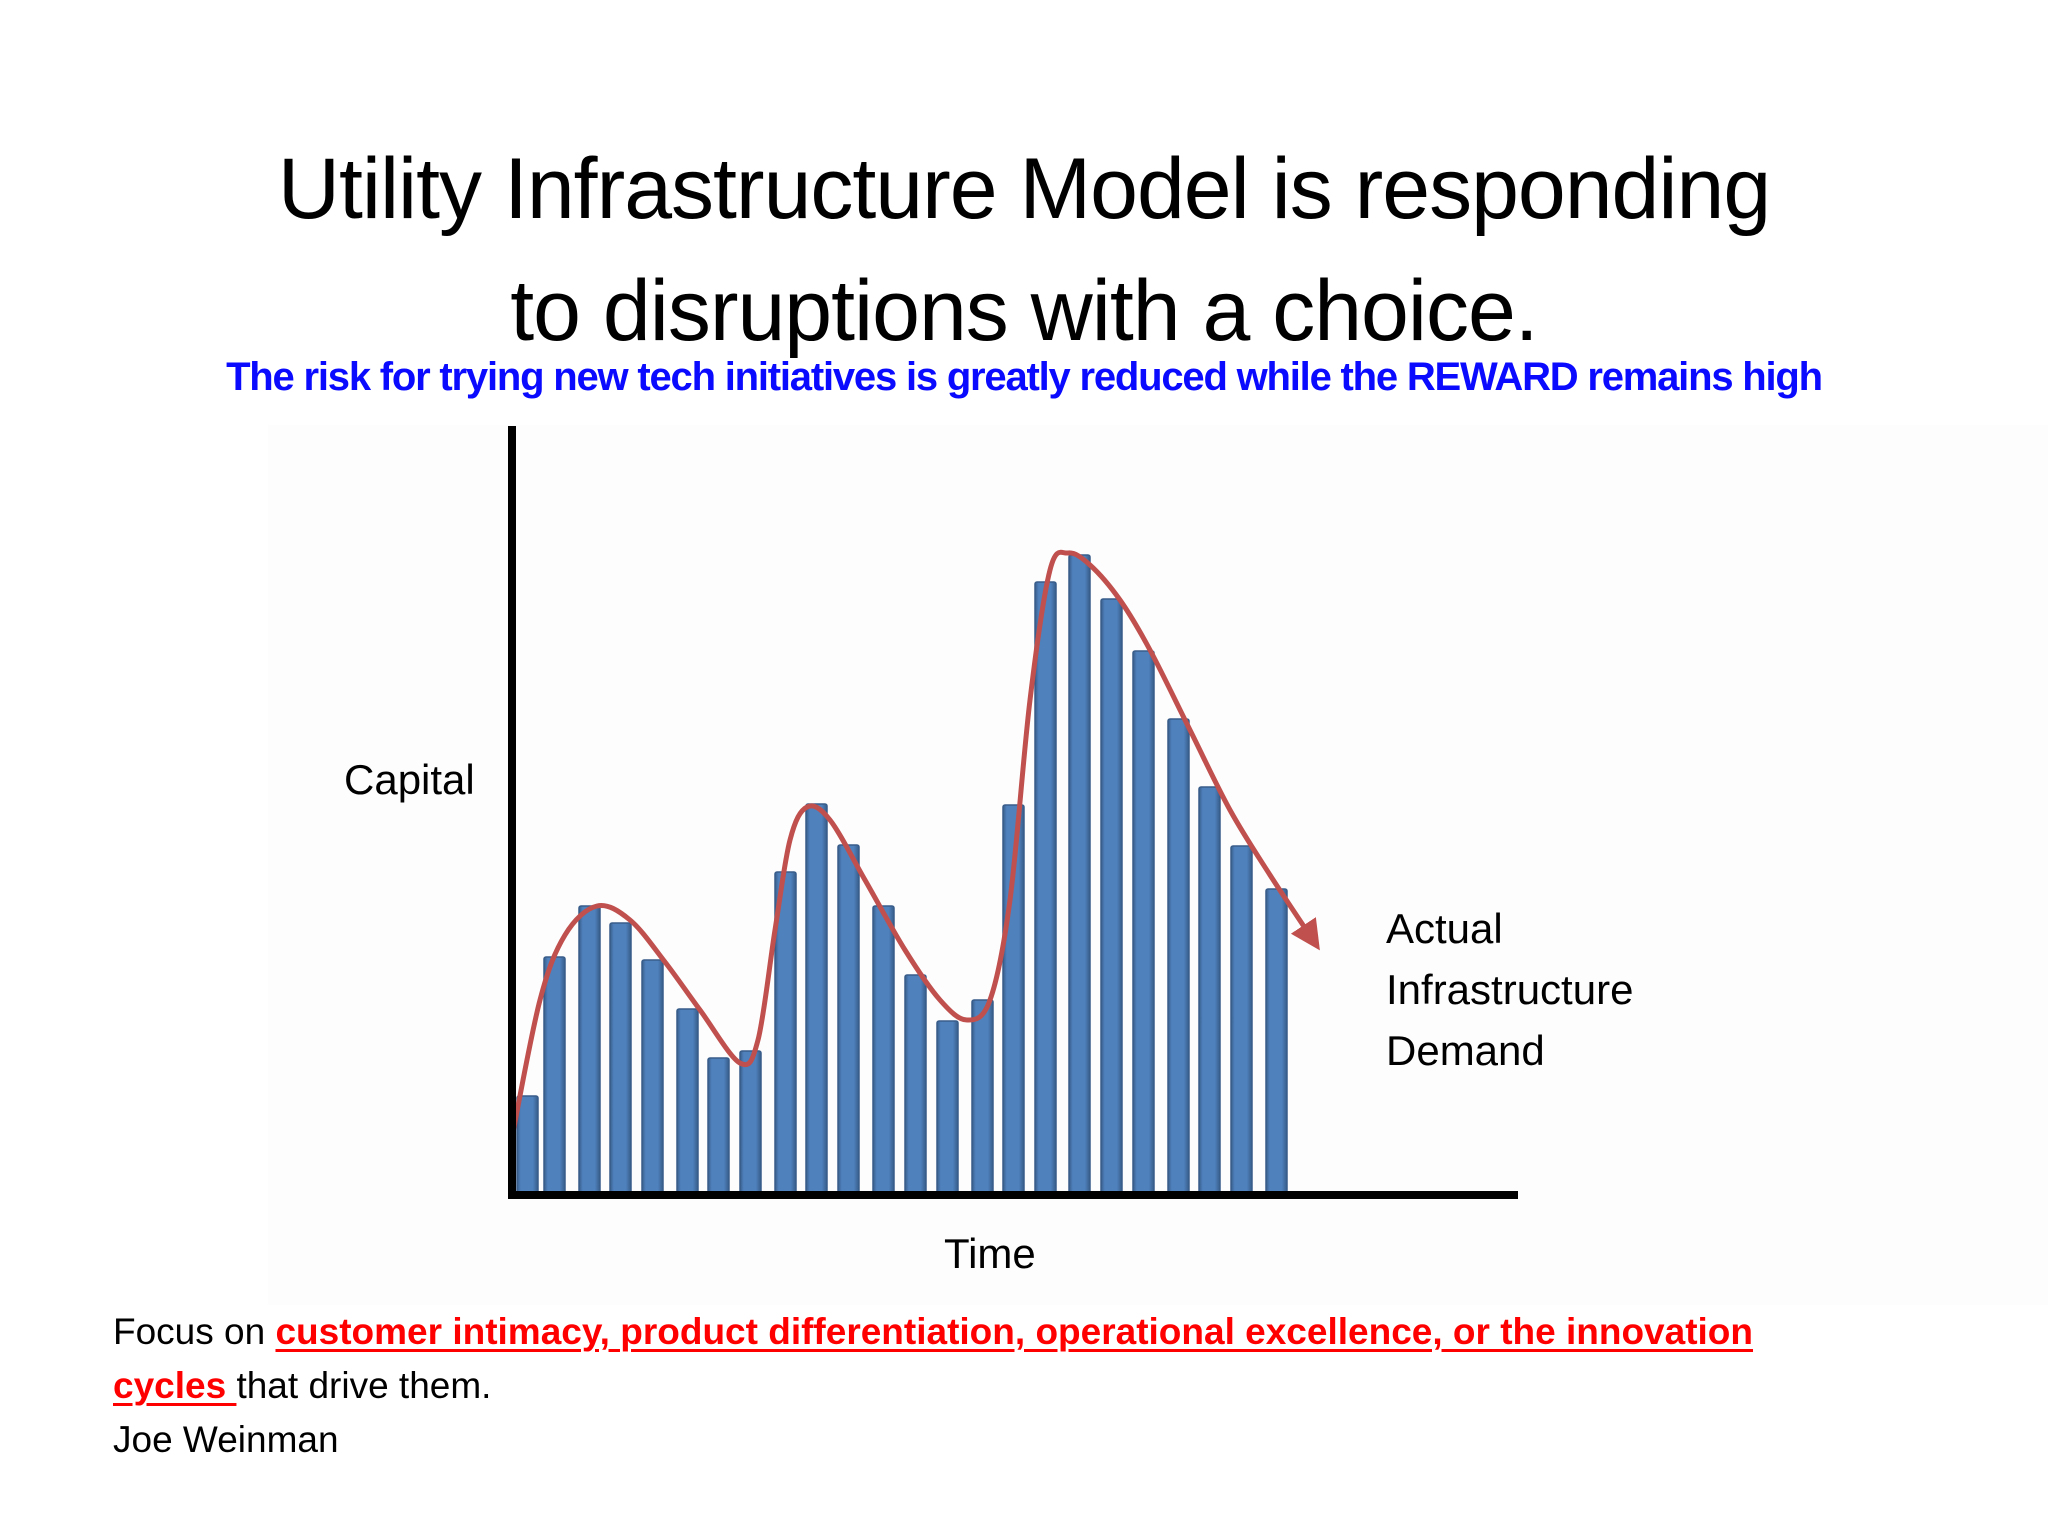  Describe the element at coordinates (915, 1085) in the screenshot. I see `bar-t13` at that location.